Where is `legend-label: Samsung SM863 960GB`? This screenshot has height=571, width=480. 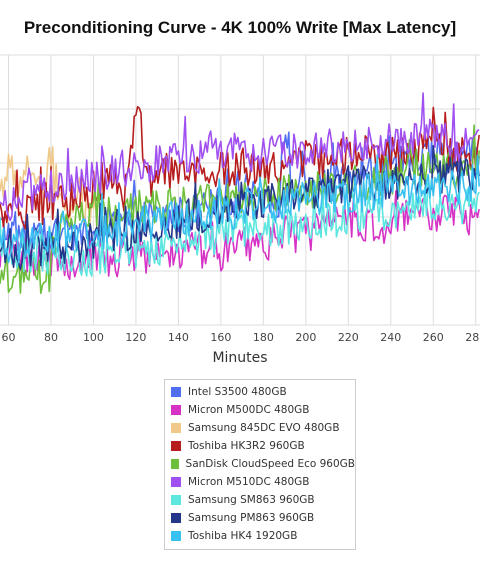 legend-label: Samsung SM863 960GB is located at coordinates (251, 500).